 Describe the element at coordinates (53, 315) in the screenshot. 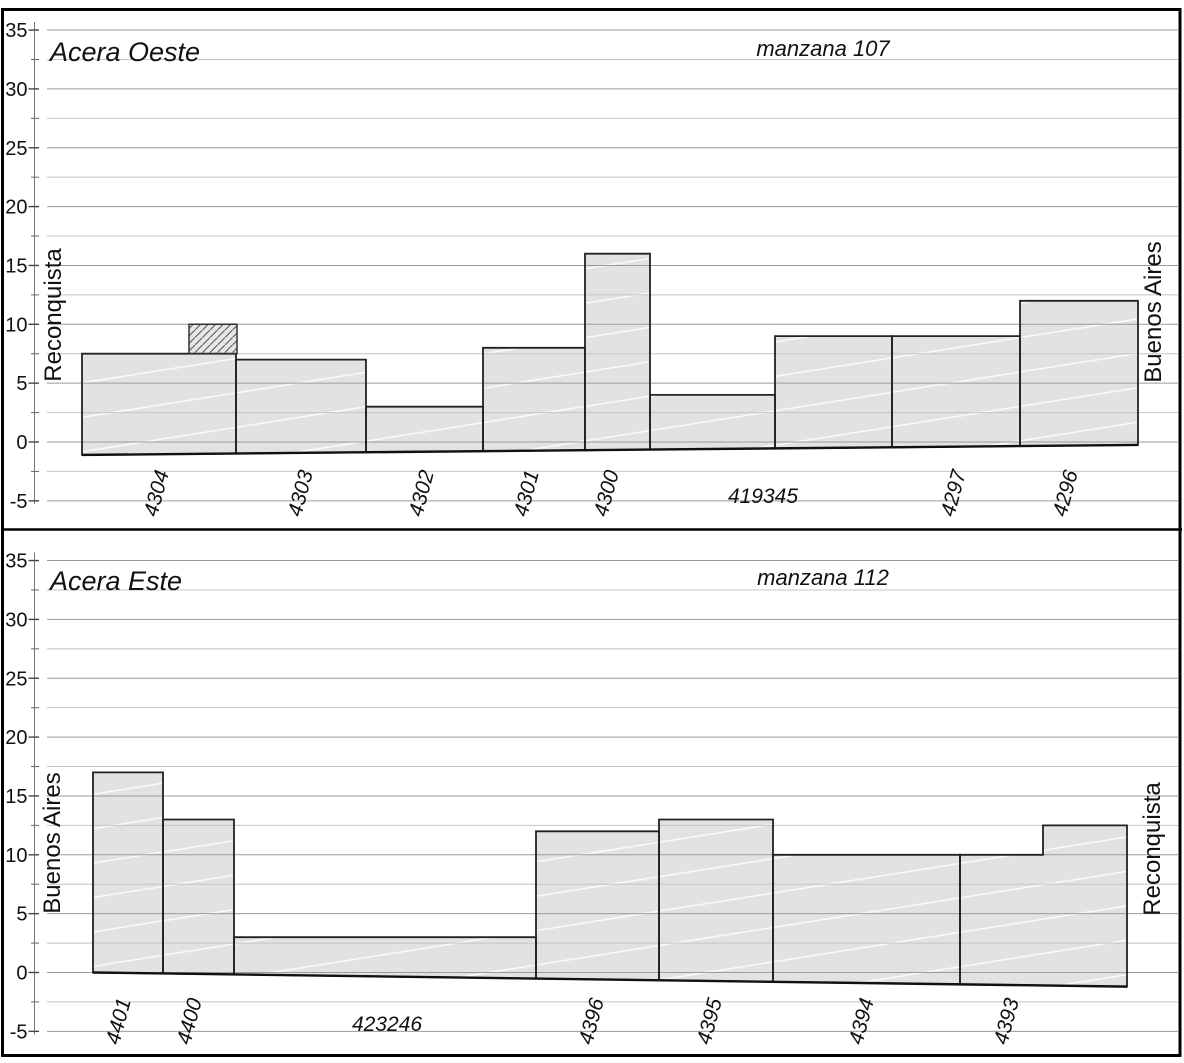

I see `left-street-label: Reconquista` at that location.